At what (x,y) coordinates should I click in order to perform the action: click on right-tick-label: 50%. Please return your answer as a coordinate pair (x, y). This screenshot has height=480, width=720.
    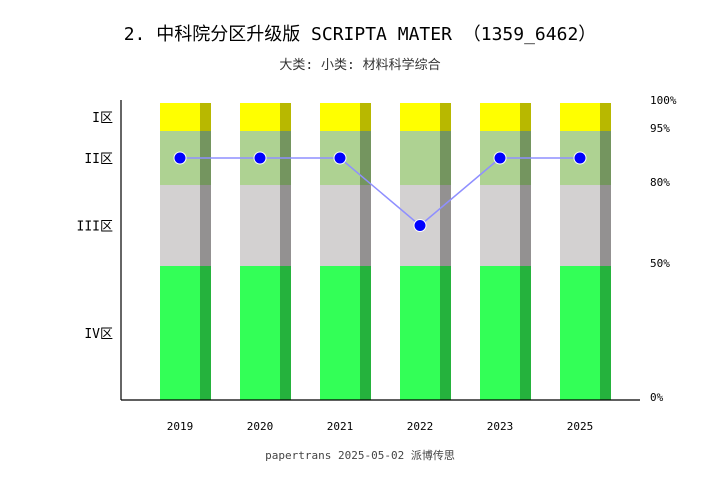
    Looking at the image, I should click on (660, 263).